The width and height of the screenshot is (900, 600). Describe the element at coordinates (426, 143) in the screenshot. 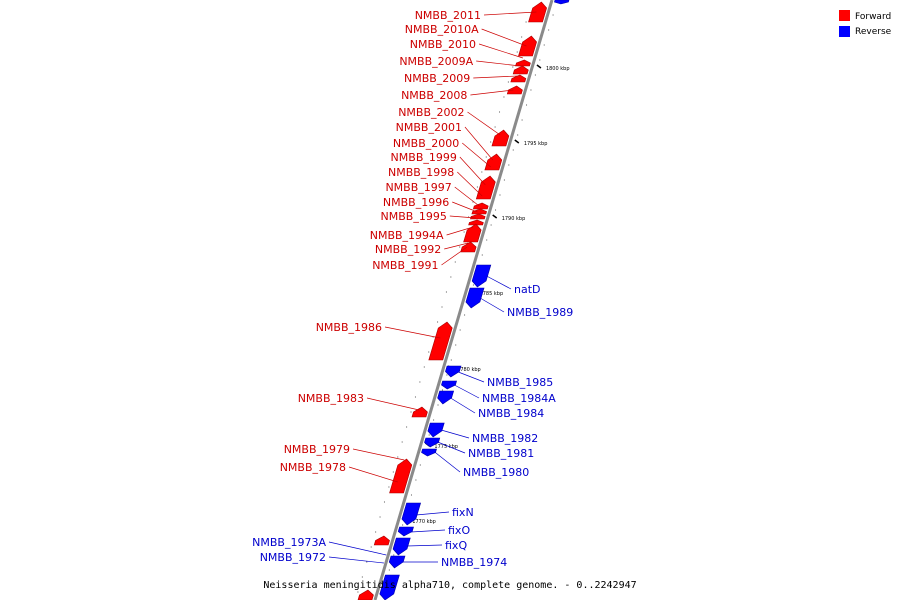

I see `forward-gene-label: NMBB_2000` at that location.